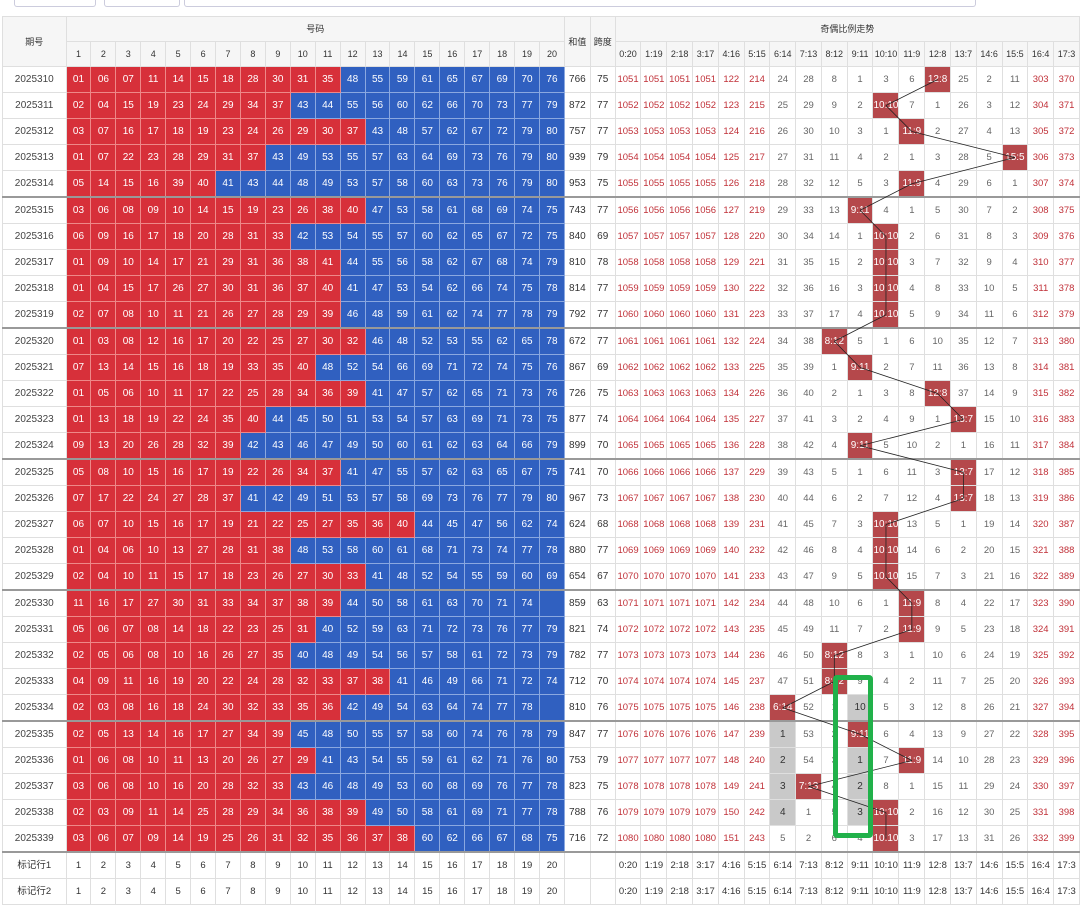 The image size is (1080, 905). What do you see at coordinates (327, 681) in the screenshot?
I see `number-cell: 33` at bounding box center [327, 681].